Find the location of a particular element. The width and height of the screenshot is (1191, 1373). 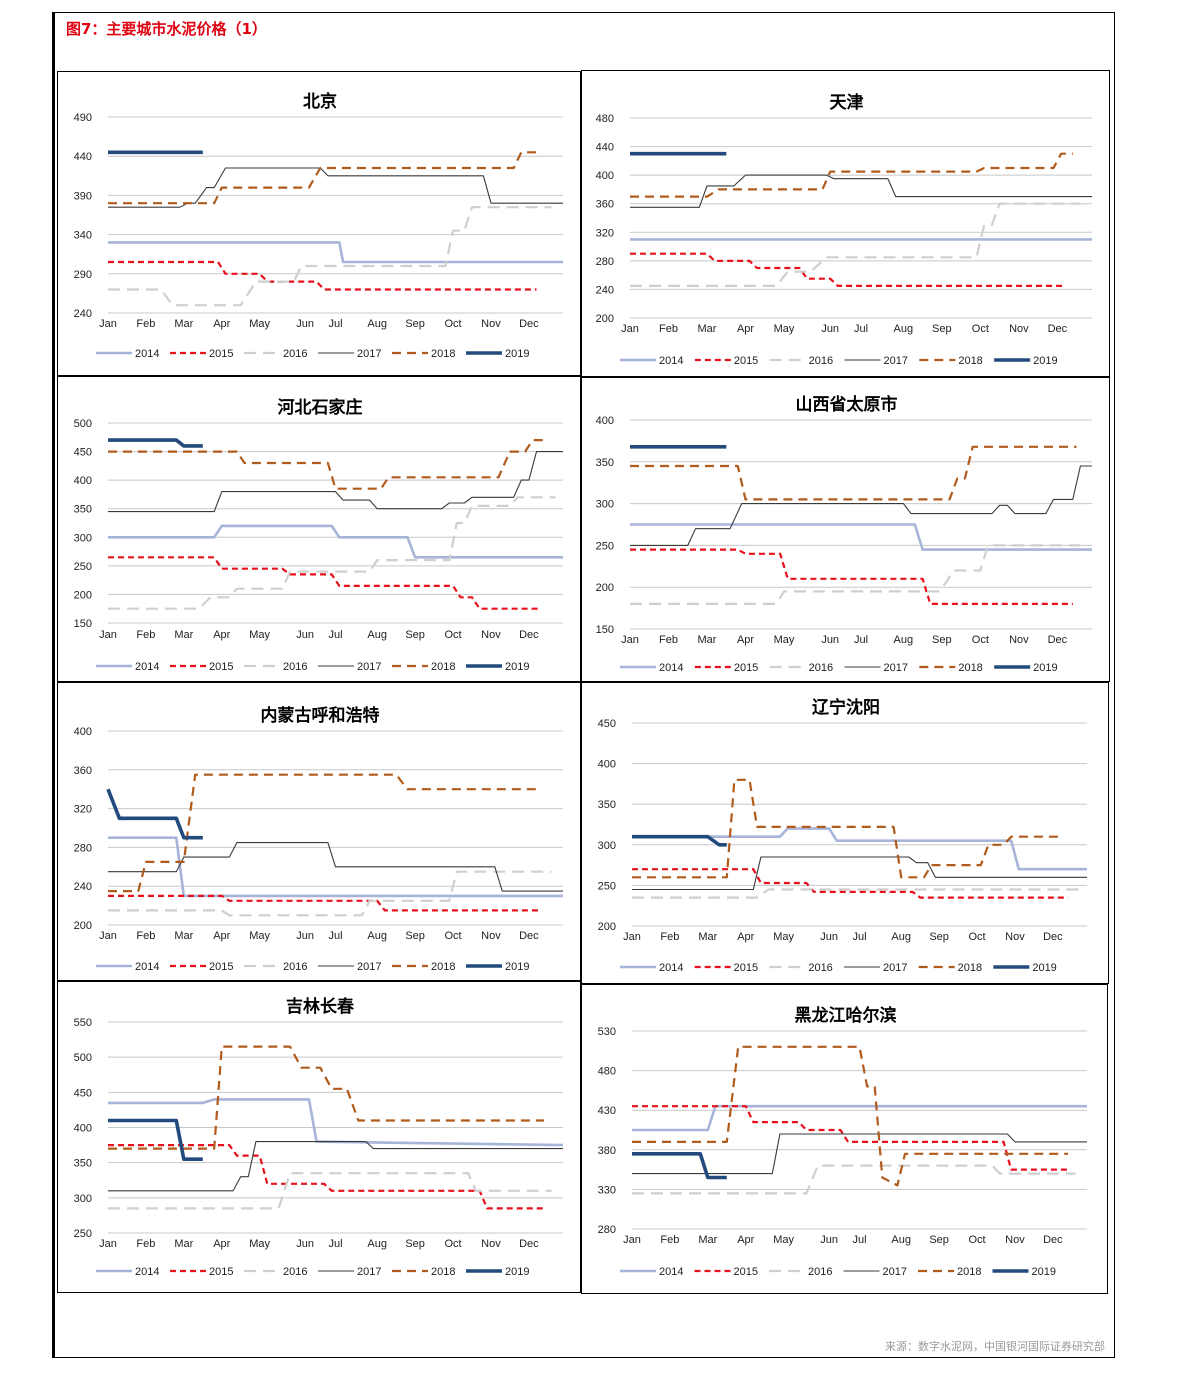

y-tick-label: 490 is located at coordinates (83, 118).